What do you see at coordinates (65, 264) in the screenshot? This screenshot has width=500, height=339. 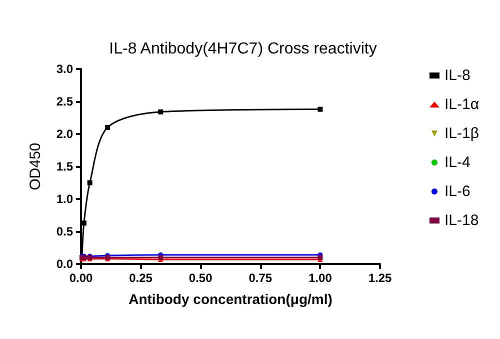 I see `y-tick-label: 0.0` at bounding box center [65, 264].